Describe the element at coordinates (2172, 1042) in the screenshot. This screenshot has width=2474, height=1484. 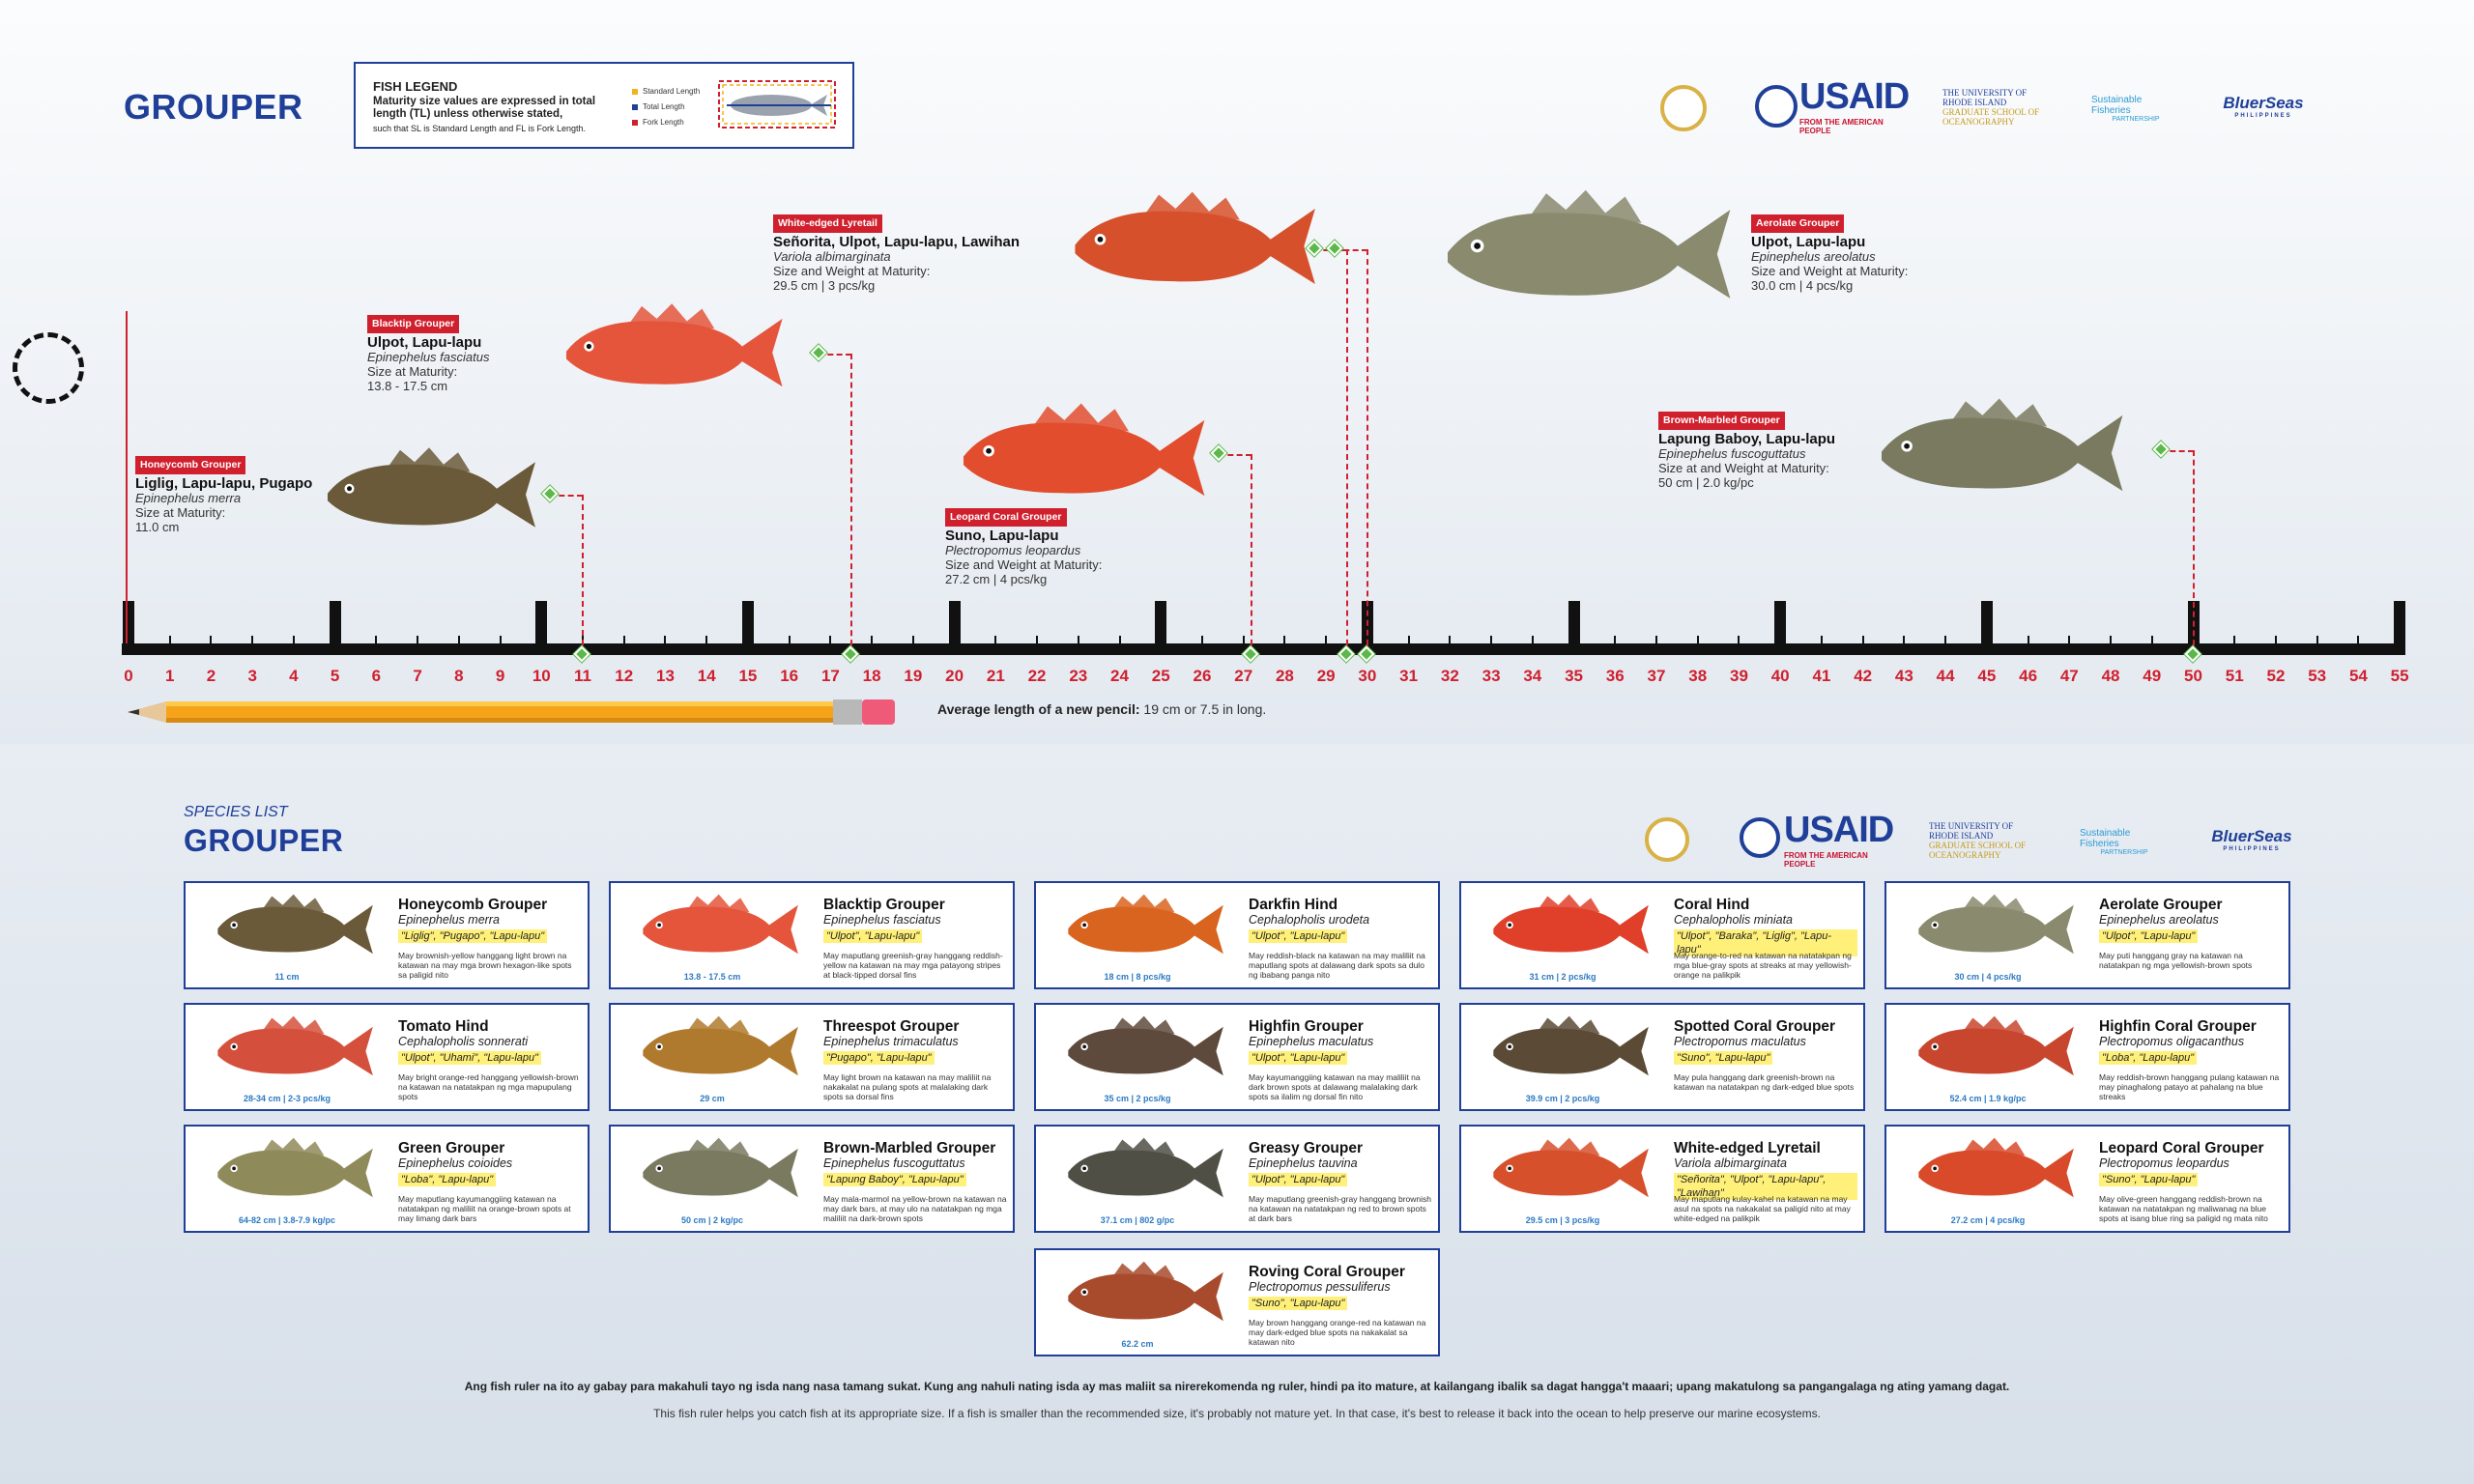
I see `species-scientific-name: Plectropomus oligacanthus` at that location.